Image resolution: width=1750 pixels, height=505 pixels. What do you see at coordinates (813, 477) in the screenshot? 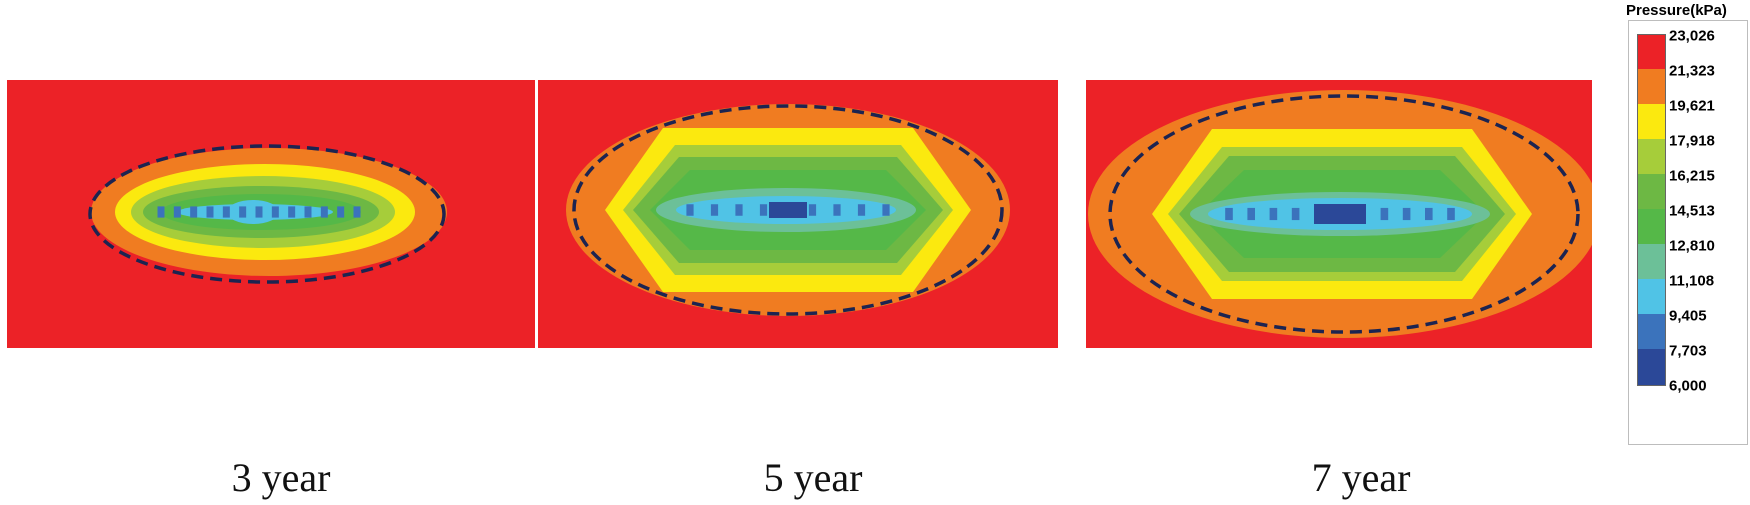
I see `panel-caption-5-year: 5 year` at bounding box center [813, 477].